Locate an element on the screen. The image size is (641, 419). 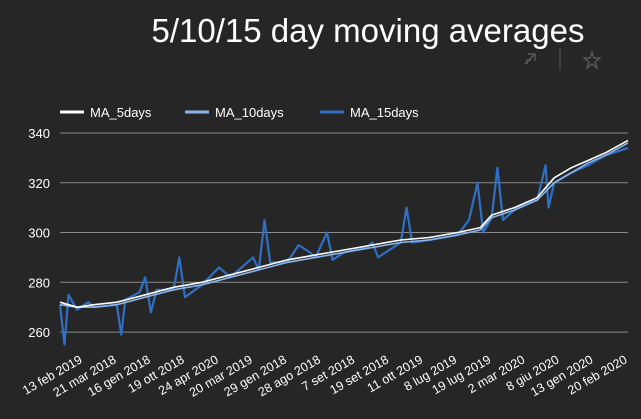
y-tick-label: 280 is located at coordinates (39, 282).